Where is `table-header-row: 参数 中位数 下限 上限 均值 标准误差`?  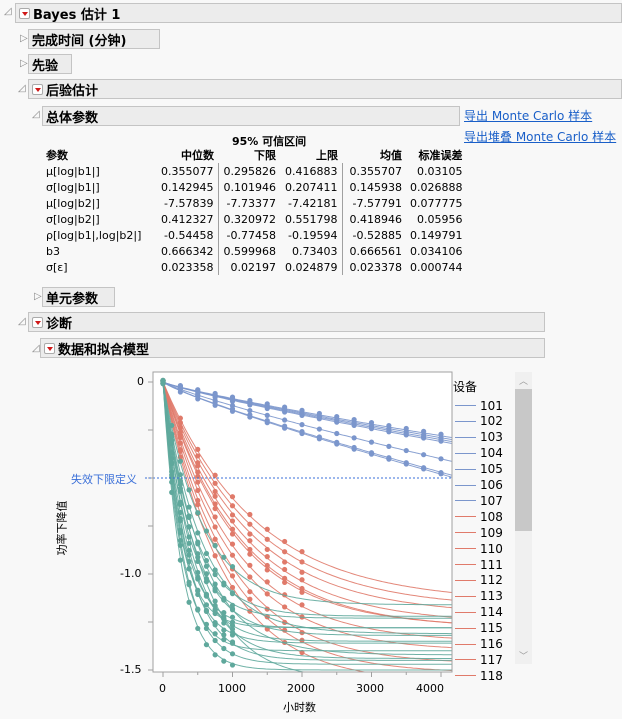 table-header-row: 参数 中位数 下限 上限 均值 标准误差 is located at coordinates (255, 155).